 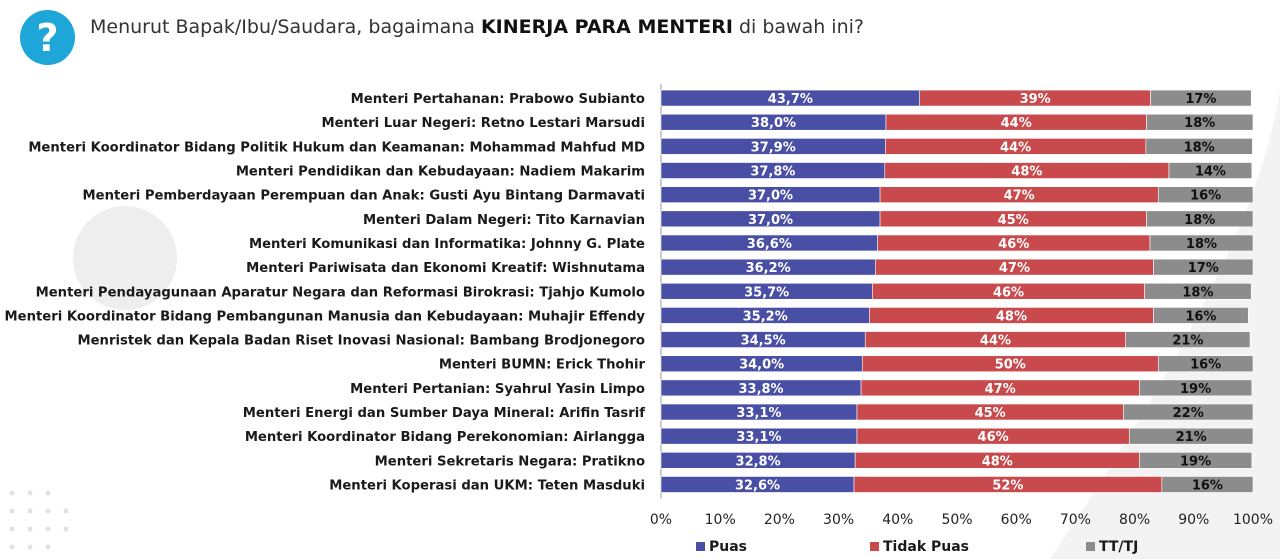 What do you see at coordinates (926, 547) in the screenshot?
I see `legend-label: Tidak Puas` at bounding box center [926, 547].